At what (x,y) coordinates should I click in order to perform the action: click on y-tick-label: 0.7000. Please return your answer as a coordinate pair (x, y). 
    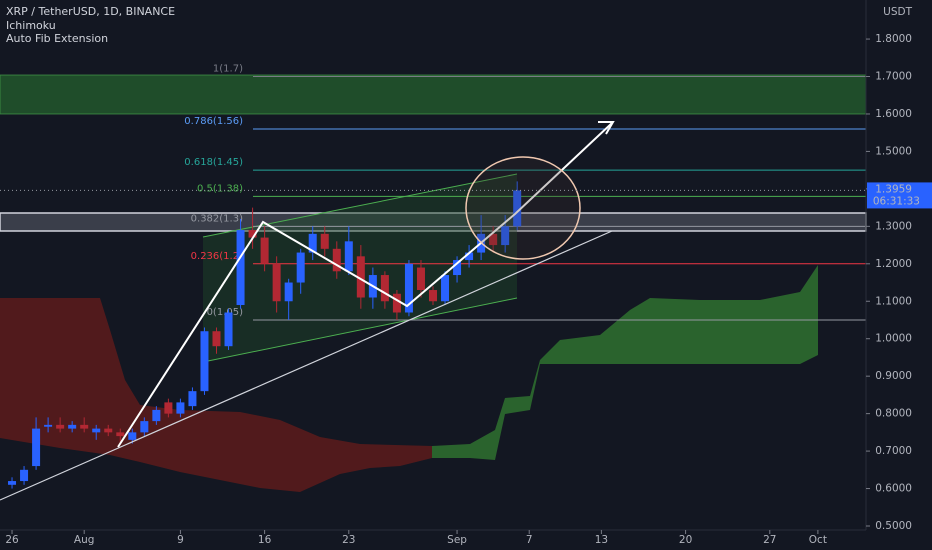
    Looking at the image, I should click on (893, 451).